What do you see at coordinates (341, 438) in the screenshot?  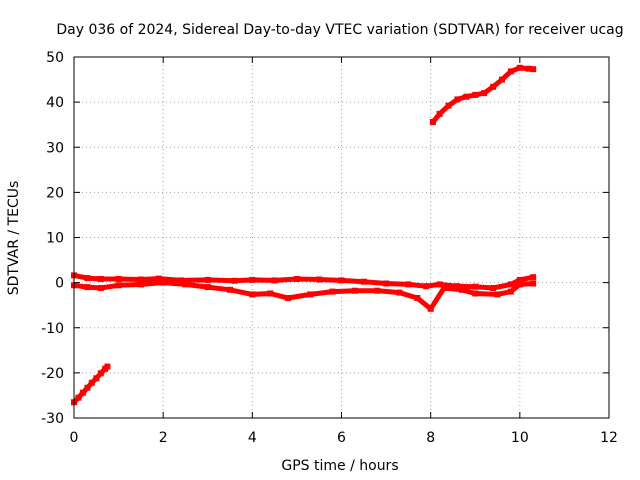 I see `x-tick-label: 6` at bounding box center [341, 438].